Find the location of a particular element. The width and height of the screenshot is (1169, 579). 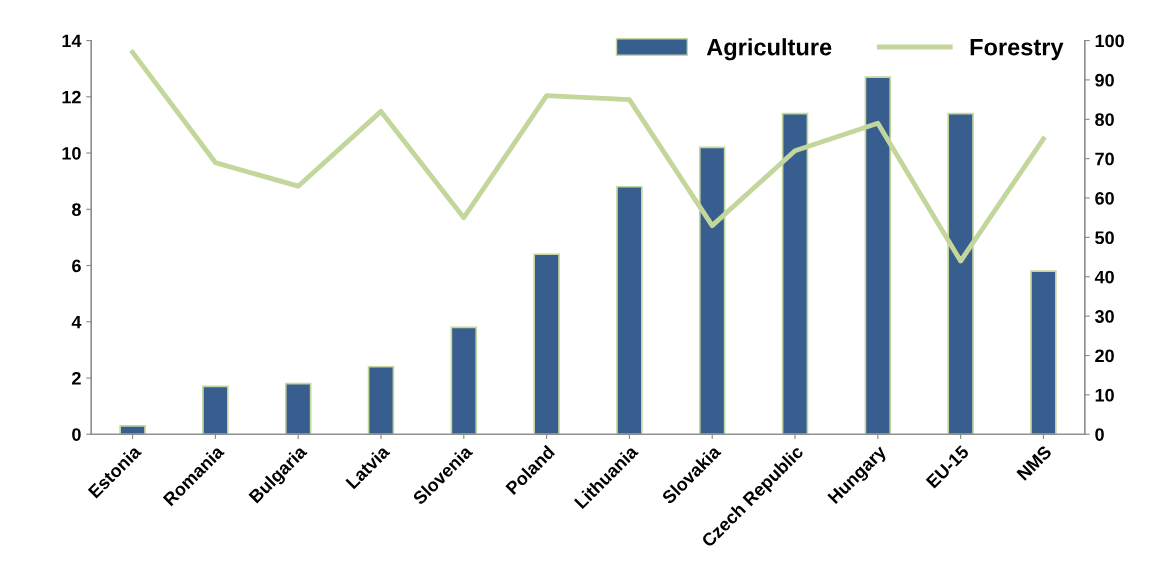

y2-tick-label: 40 is located at coordinates (1104, 277).